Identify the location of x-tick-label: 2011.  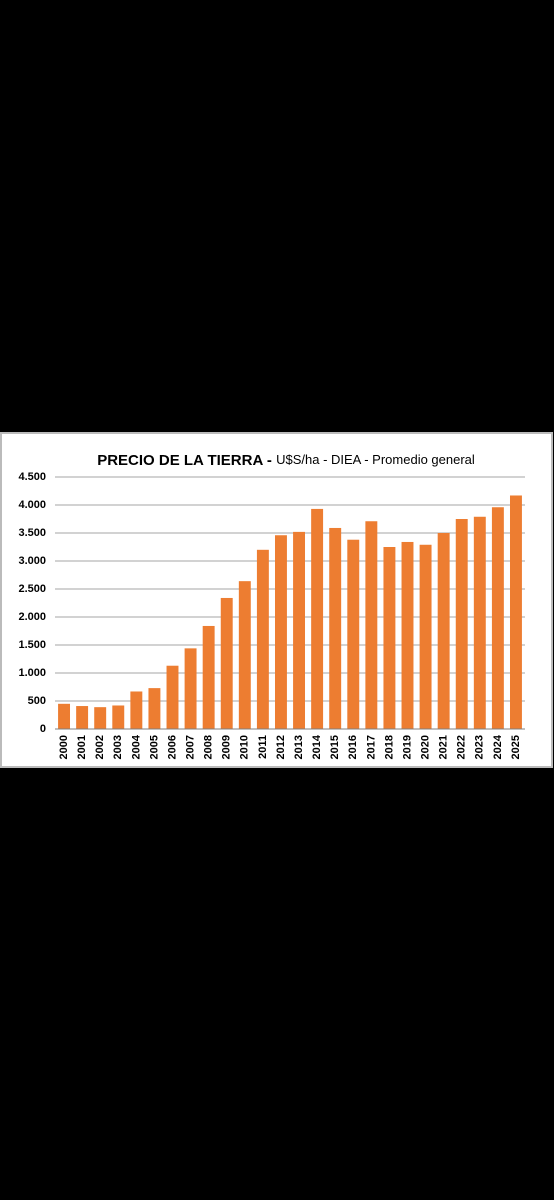
(263, 747).